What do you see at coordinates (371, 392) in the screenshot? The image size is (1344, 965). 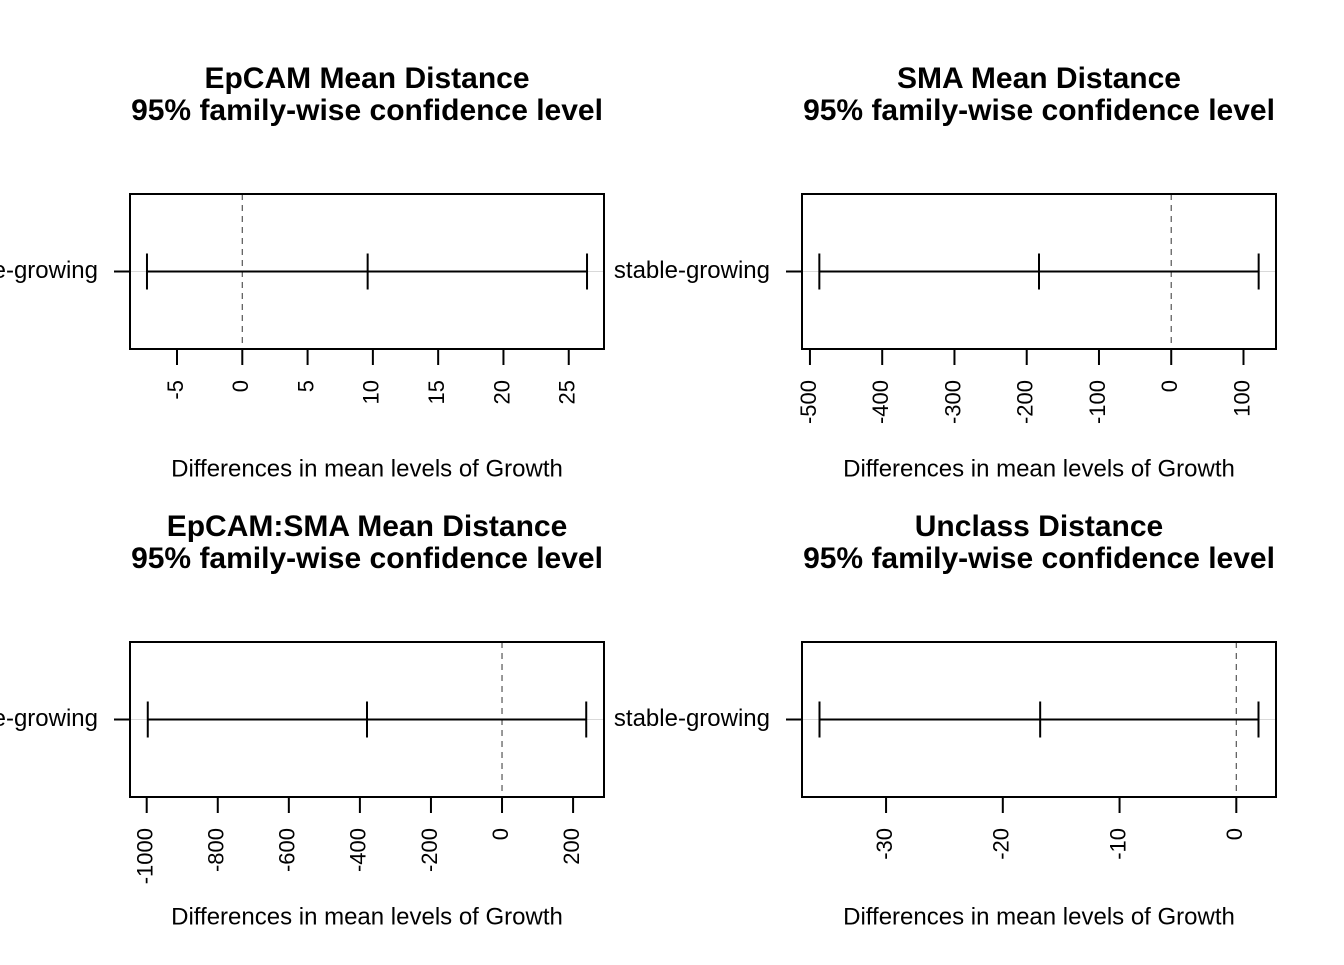 I see `x-tick-label: 10` at bounding box center [371, 392].